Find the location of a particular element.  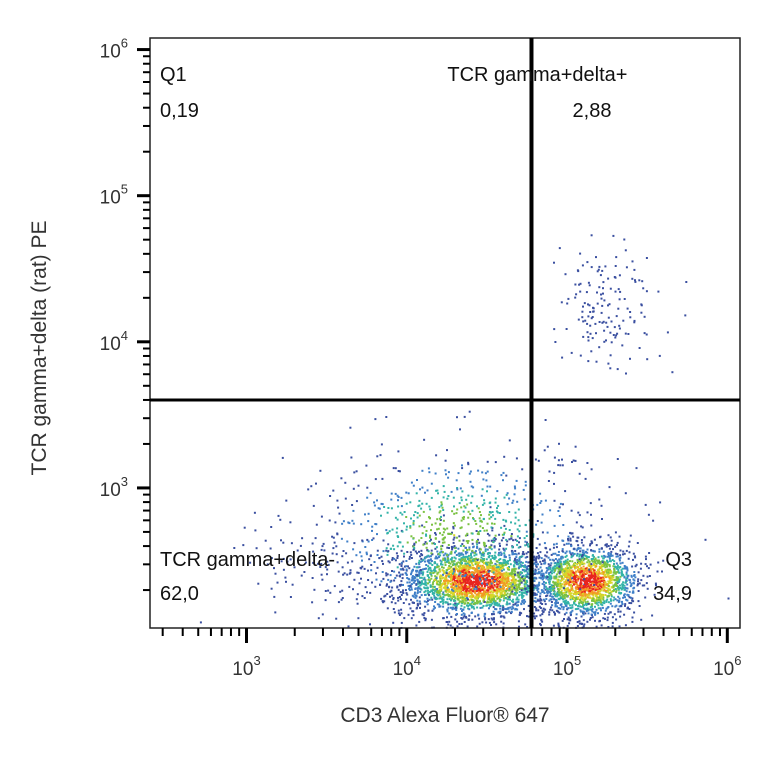

event-dot-2069 is located at coordinates (454, 546).